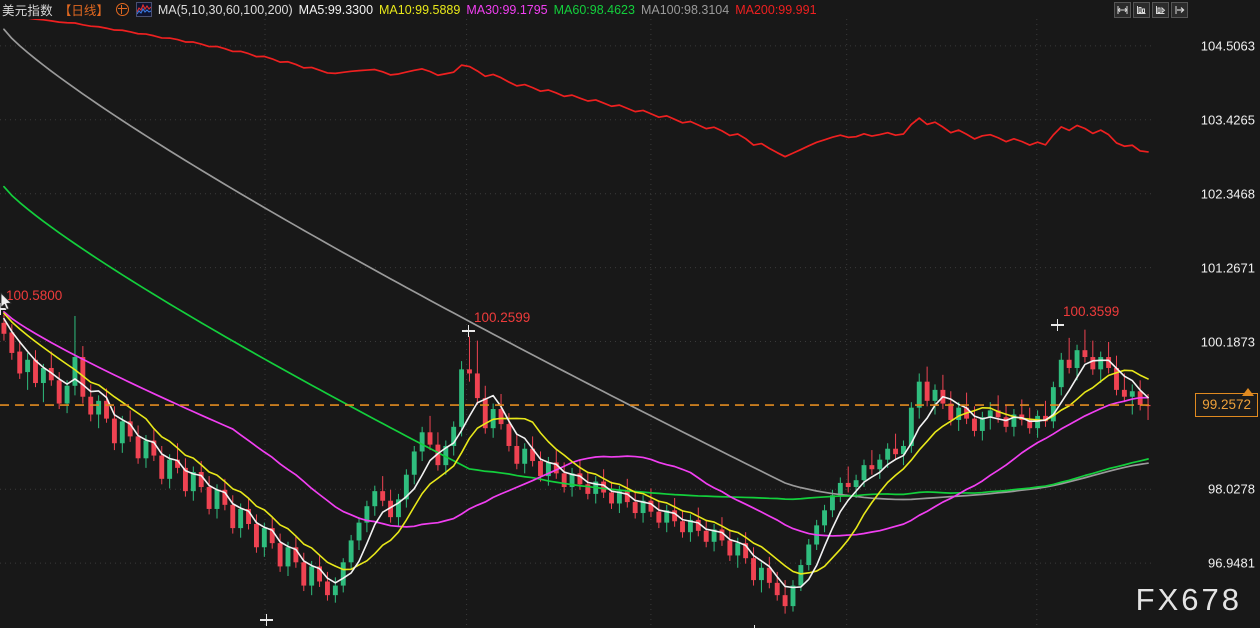  What do you see at coordinates (336, 9) in the screenshot?
I see `ma5-value: MA5:99.3300` at bounding box center [336, 9].